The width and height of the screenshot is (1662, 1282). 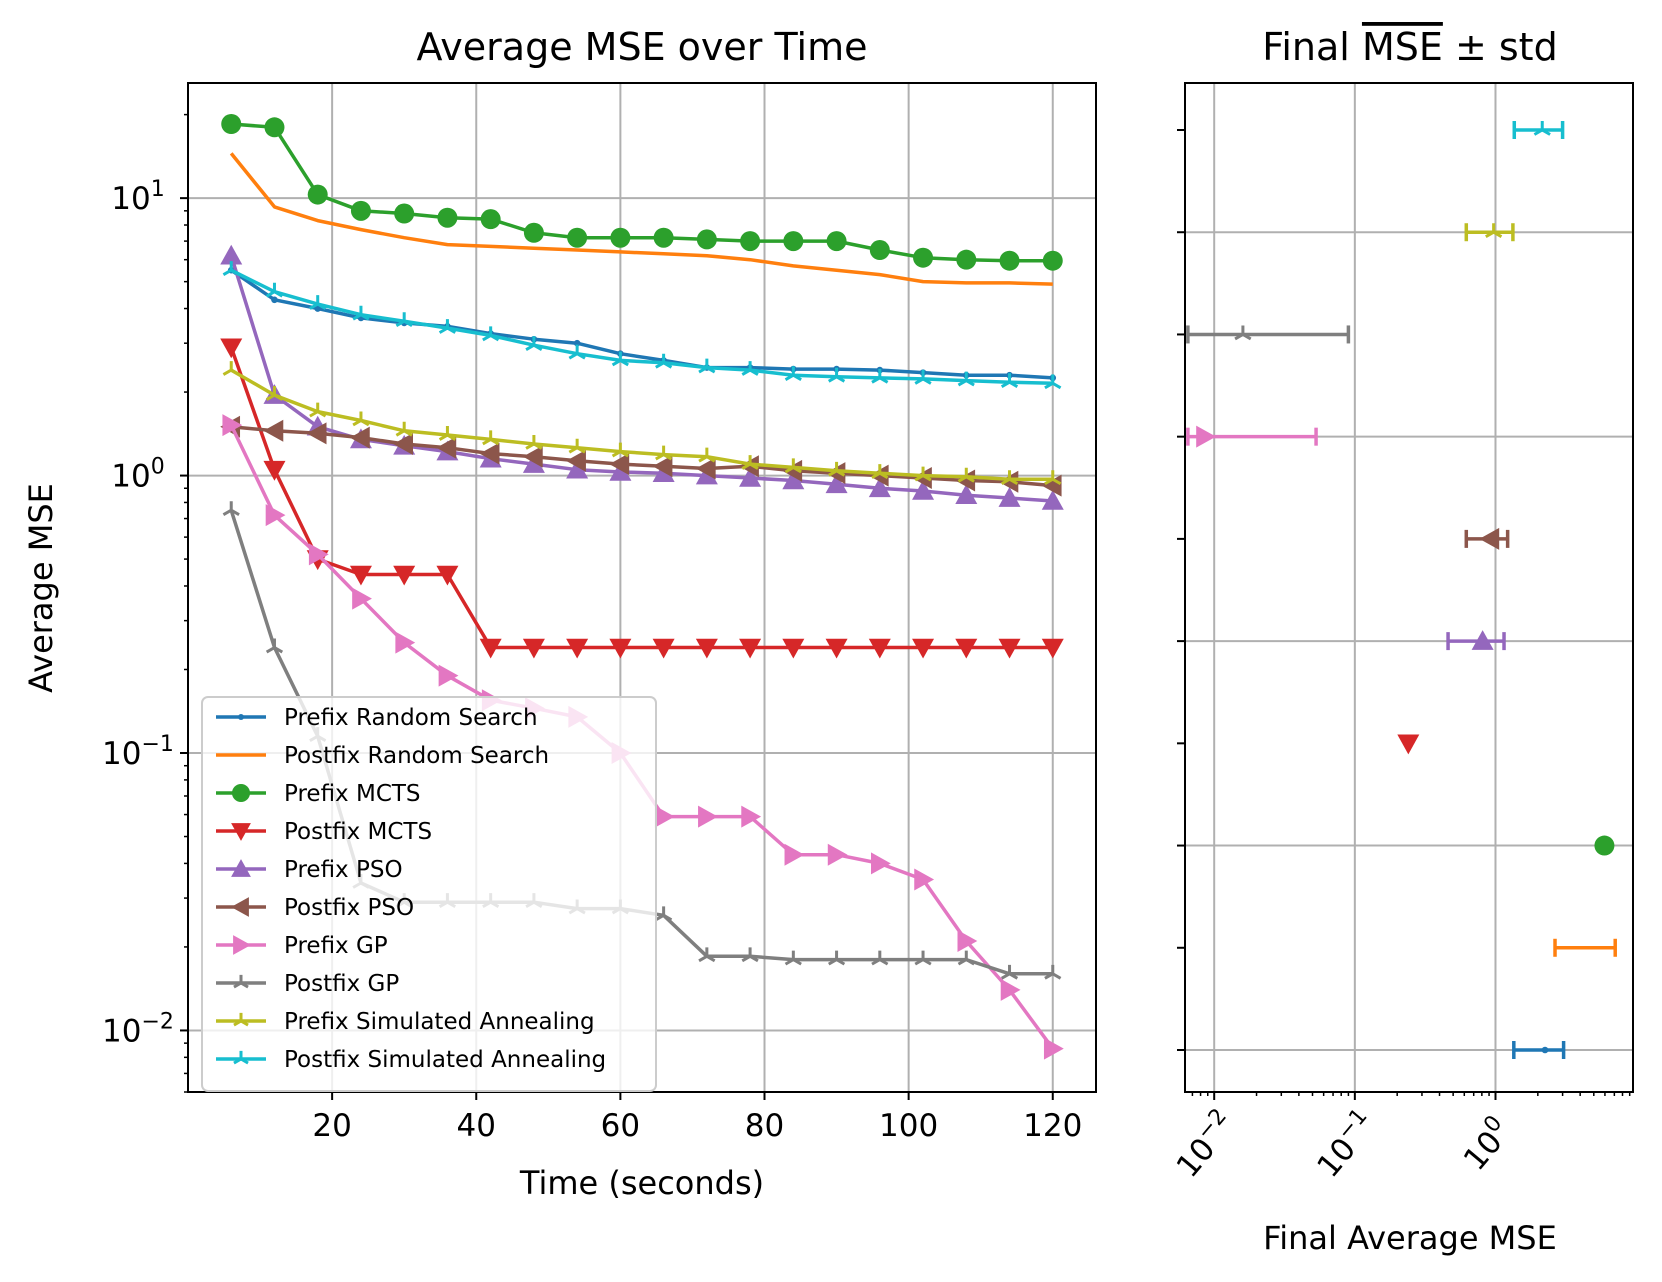 What do you see at coordinates (41, 588) in the screenshot?
I see `line-chart-y-label: Average MSE` at bounding box center [41, 588].